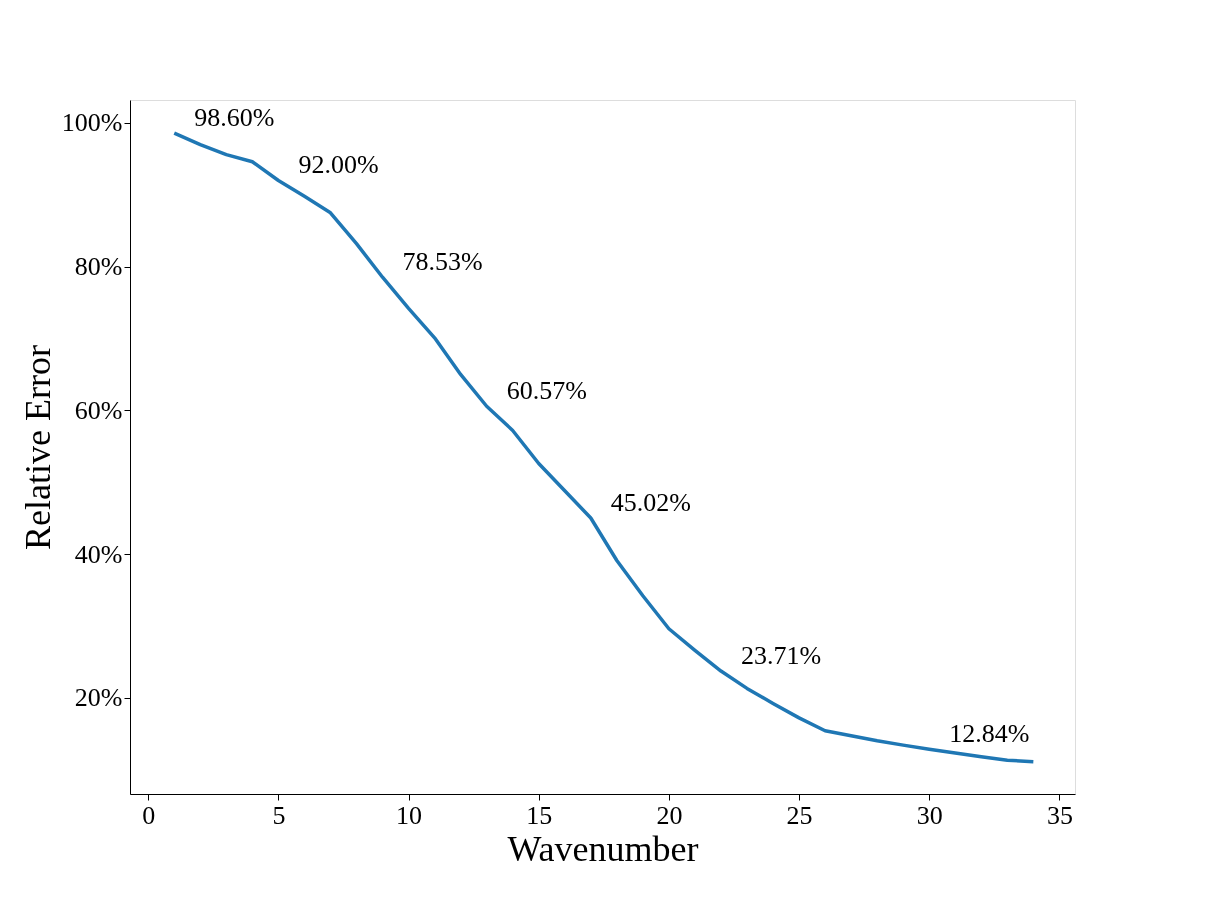  I want to click on y-tick-label: 40%, so click(98, 554).